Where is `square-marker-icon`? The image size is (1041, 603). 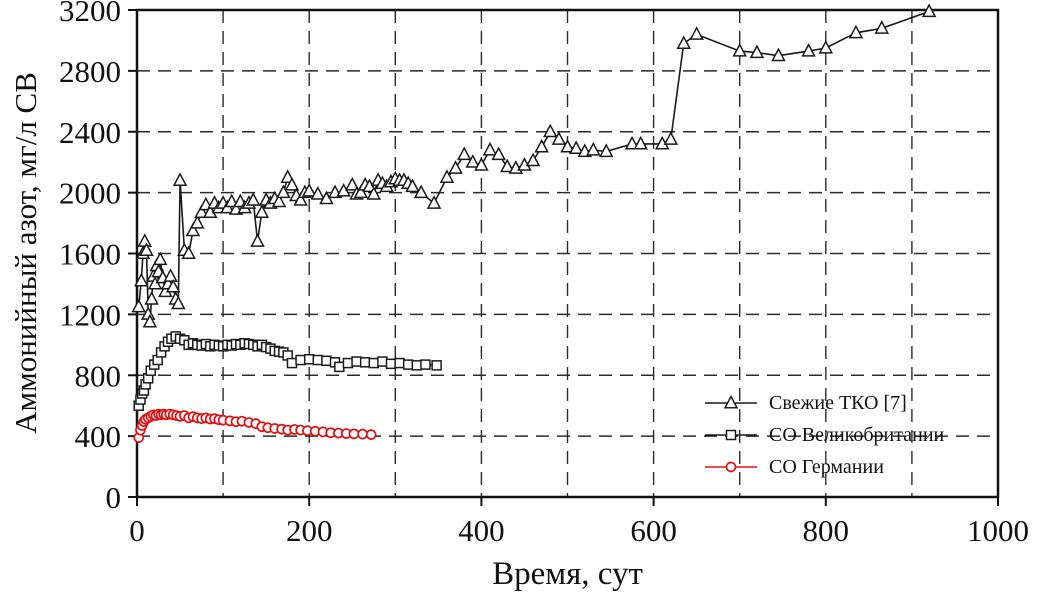
square-marker-icon is located at coordinates (731, 435).